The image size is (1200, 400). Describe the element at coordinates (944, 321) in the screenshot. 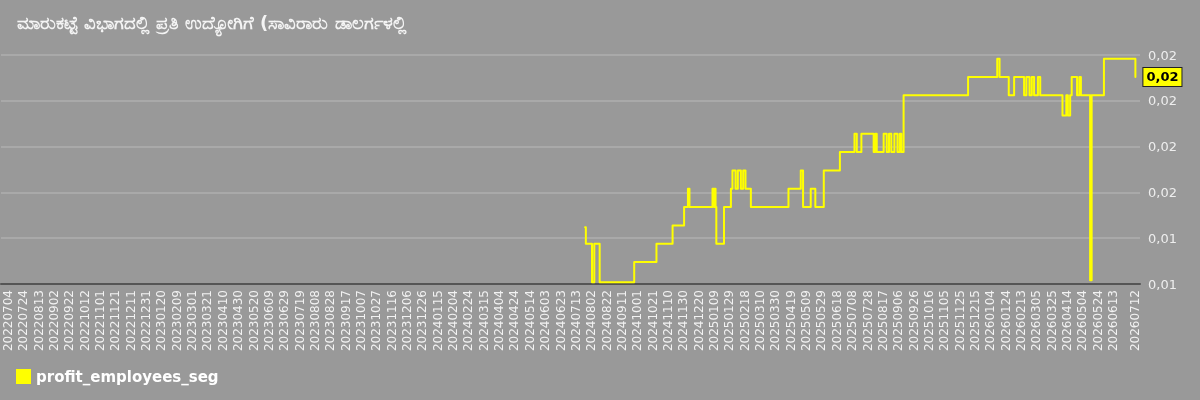

I see `x-tick-label: 20251105` at that location.